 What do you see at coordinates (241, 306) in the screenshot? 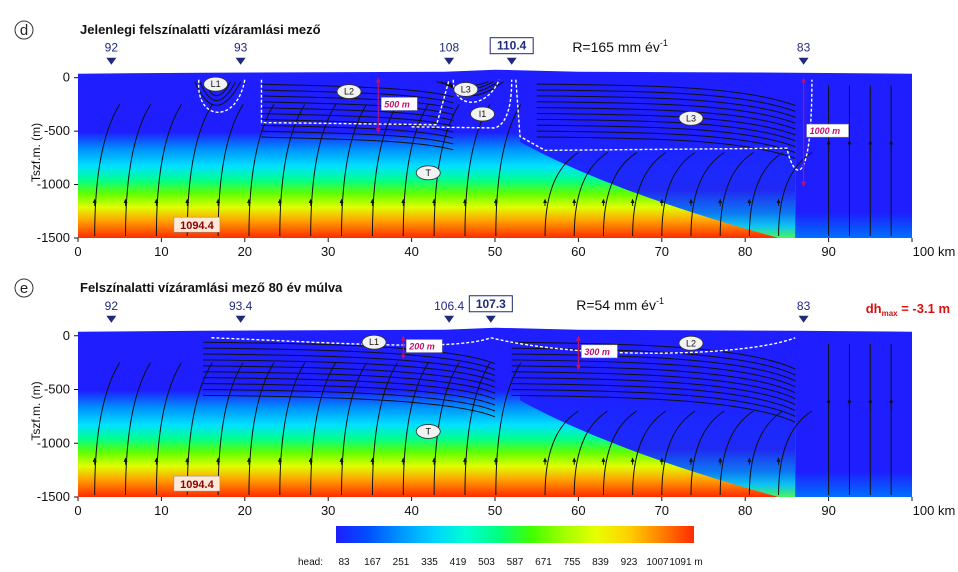
I see `surface-head-label: 93.4` at bounding box center [241, 306].